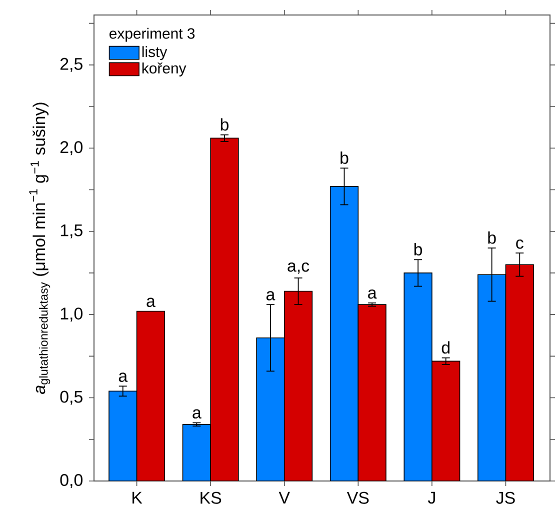 The width and height of the screenshot is (557, 511). I want to click on annotation: d, so click(446, 347).